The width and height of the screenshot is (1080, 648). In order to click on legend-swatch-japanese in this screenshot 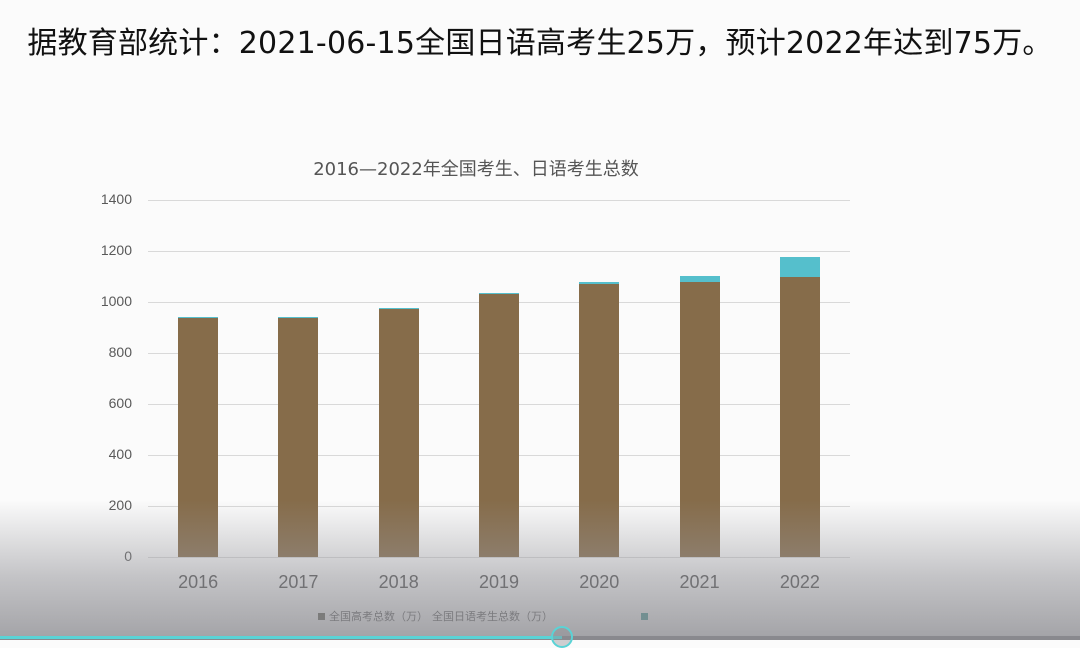, I will do `click(644, 616)`.